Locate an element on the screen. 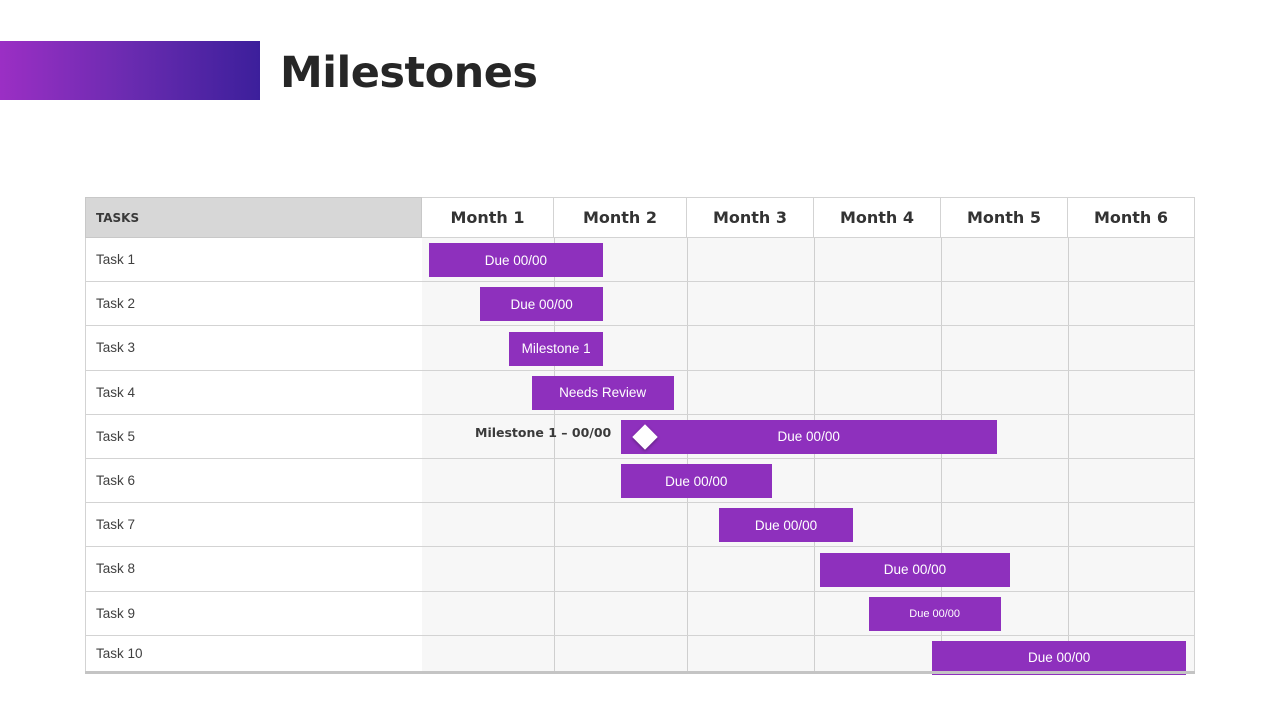 This screenshot has width=1280, height=720. page-title: Milestones is located at coordinates (409, 73).